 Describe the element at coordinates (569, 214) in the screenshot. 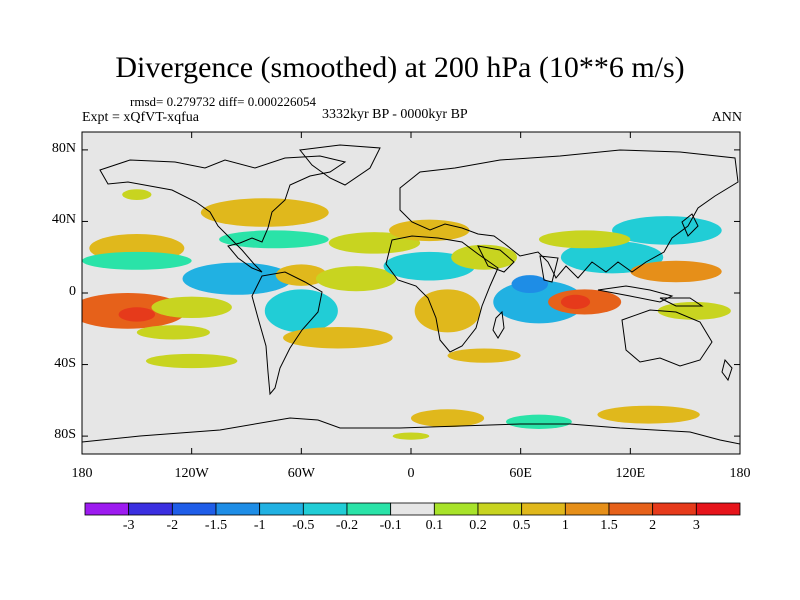

I see `coastline-eurasia` at that location.